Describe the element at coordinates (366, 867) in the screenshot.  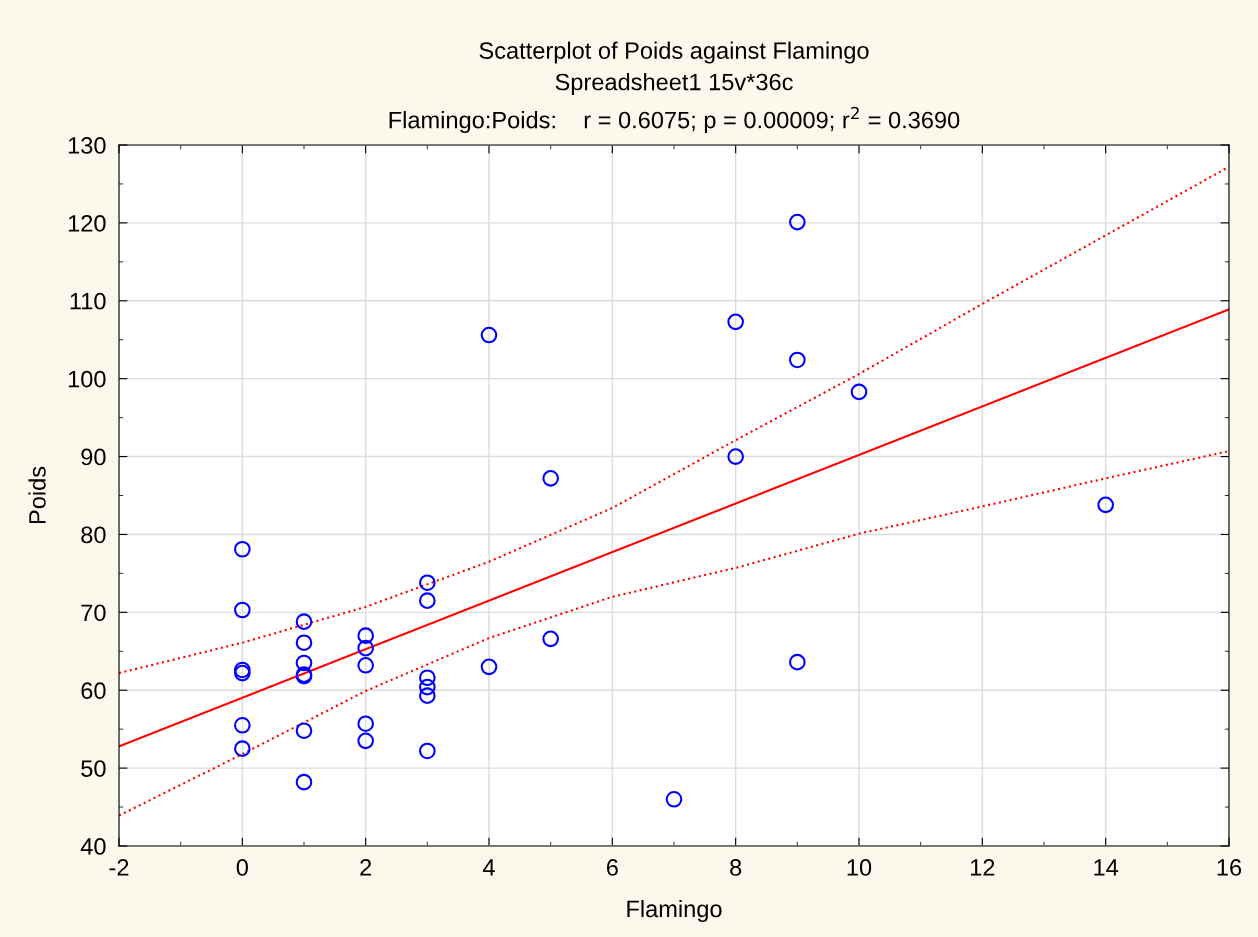
I see `x-tick-label: 2` at that location.